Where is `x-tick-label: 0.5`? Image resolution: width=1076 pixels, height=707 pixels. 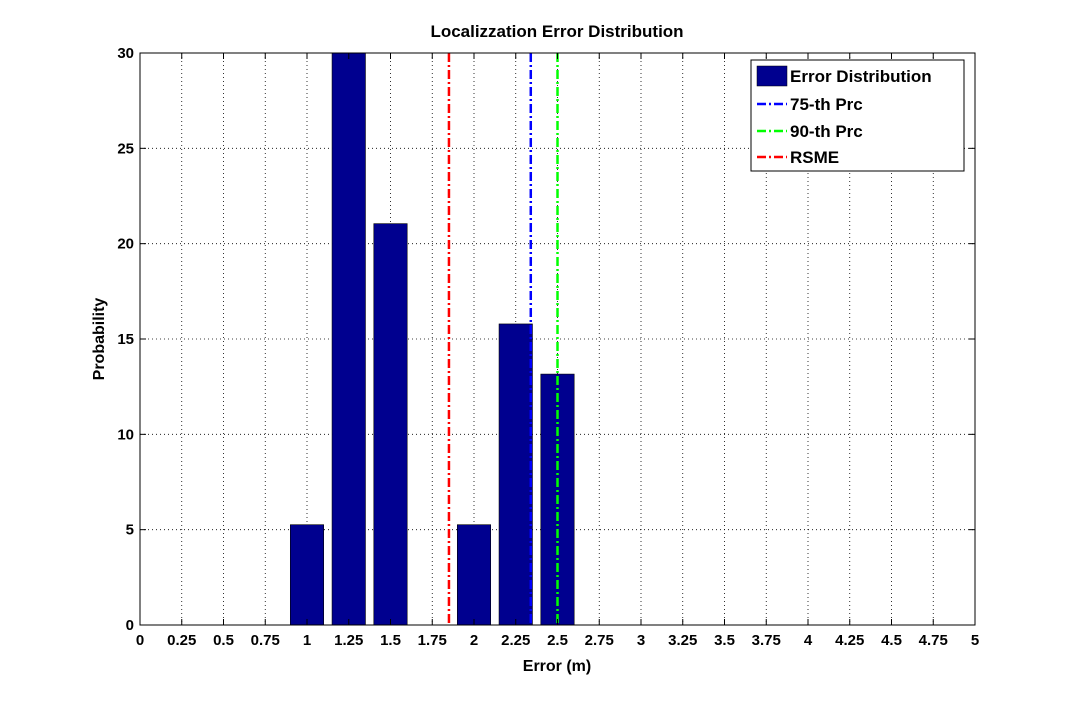 x-tick-label: 0.5 is located at coordinates (223, 640).